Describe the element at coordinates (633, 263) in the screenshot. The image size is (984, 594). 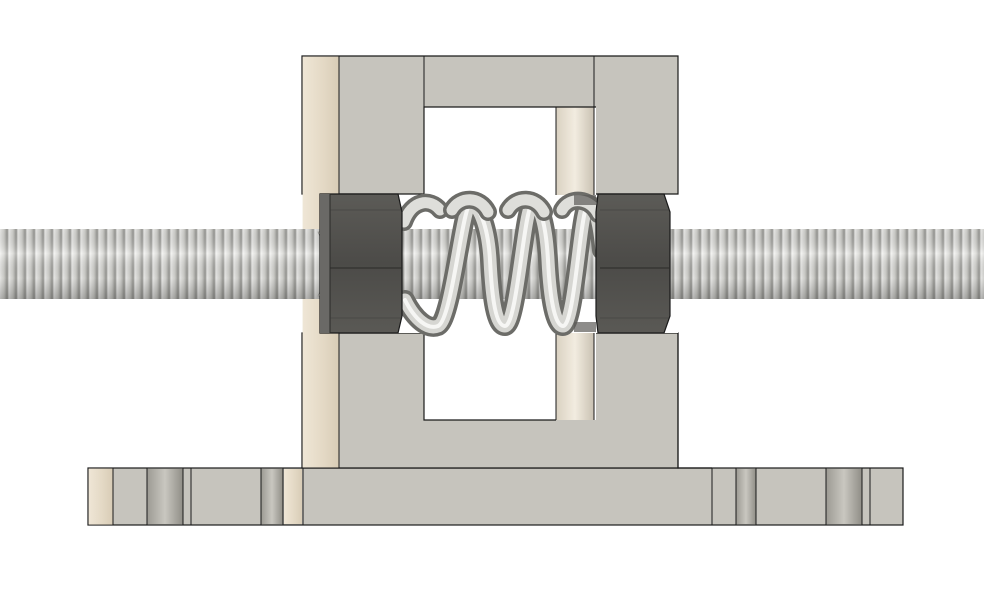
I see `anti-backlash-nut-right` at that location.